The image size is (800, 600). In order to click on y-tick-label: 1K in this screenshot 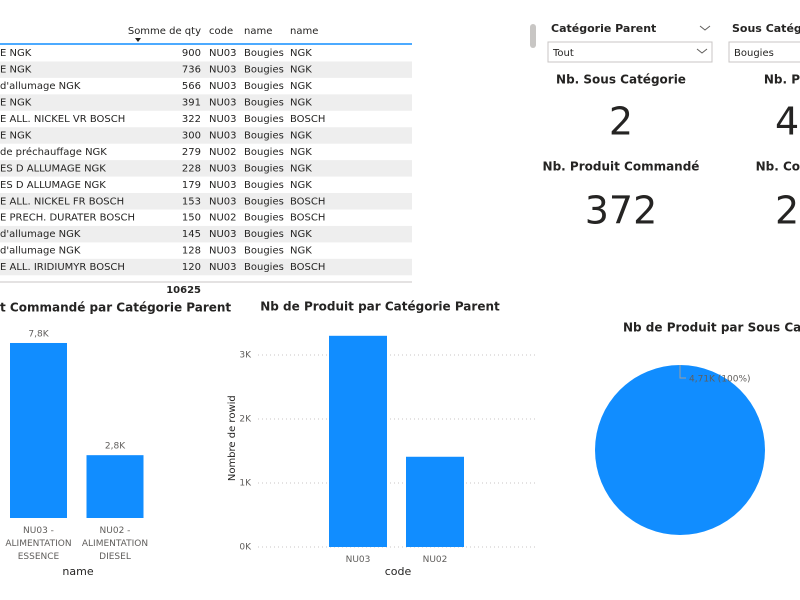, I will do `click(245, 484)`.